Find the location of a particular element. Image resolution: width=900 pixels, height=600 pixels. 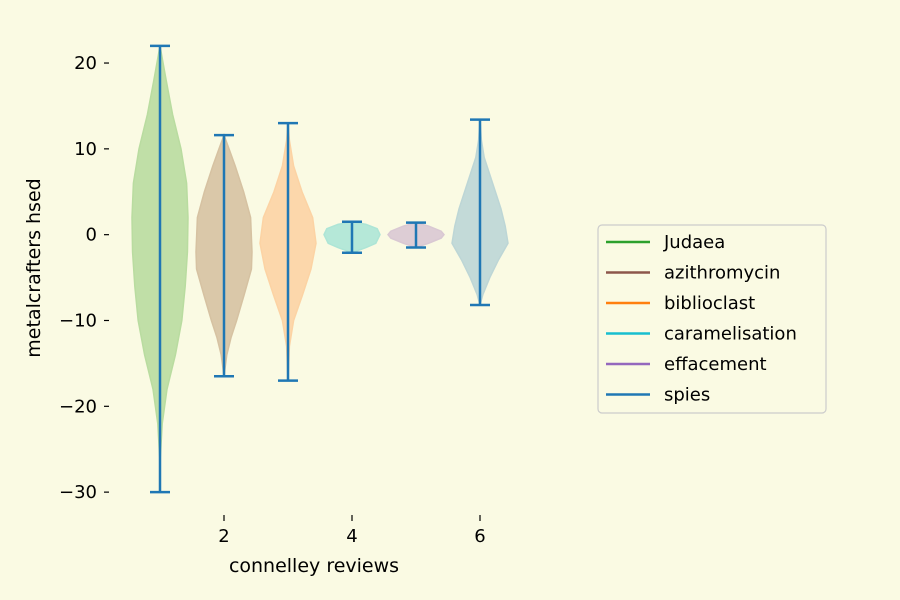

x-tick-label: 2 is located at coordinates (223, 536).